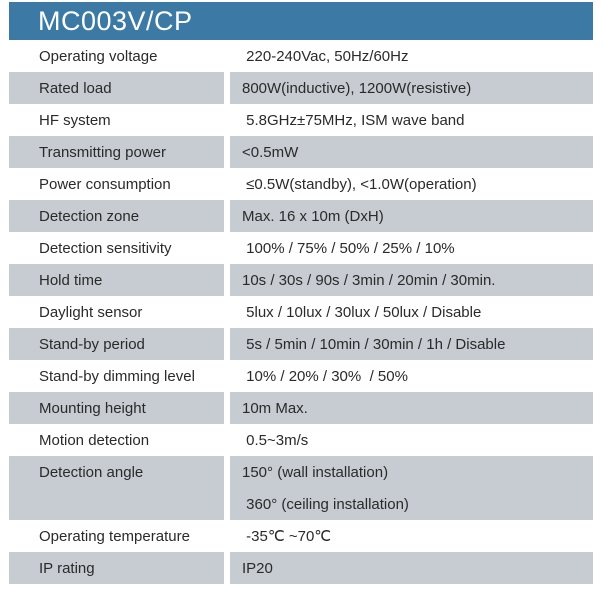  Describe the element at coordinates (325, 376) in the screenshot. I see `spec-value: 10% / 20% / 30% / 50%` at that location.